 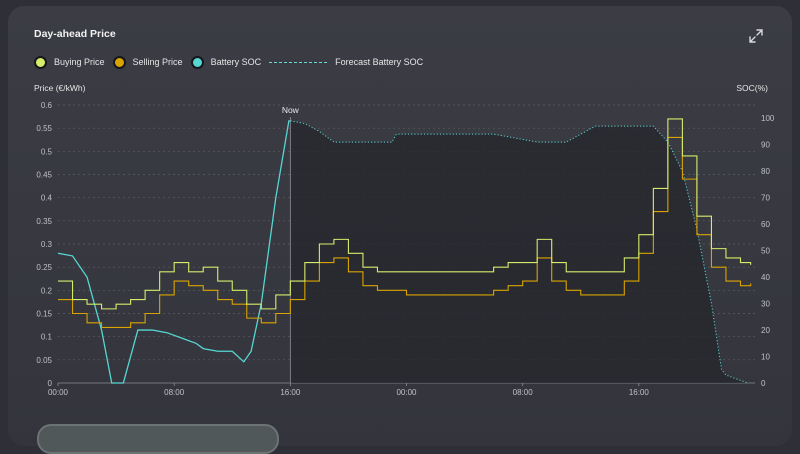 I want to click on buying-price-dot-icon, so click(x=40, y=62).